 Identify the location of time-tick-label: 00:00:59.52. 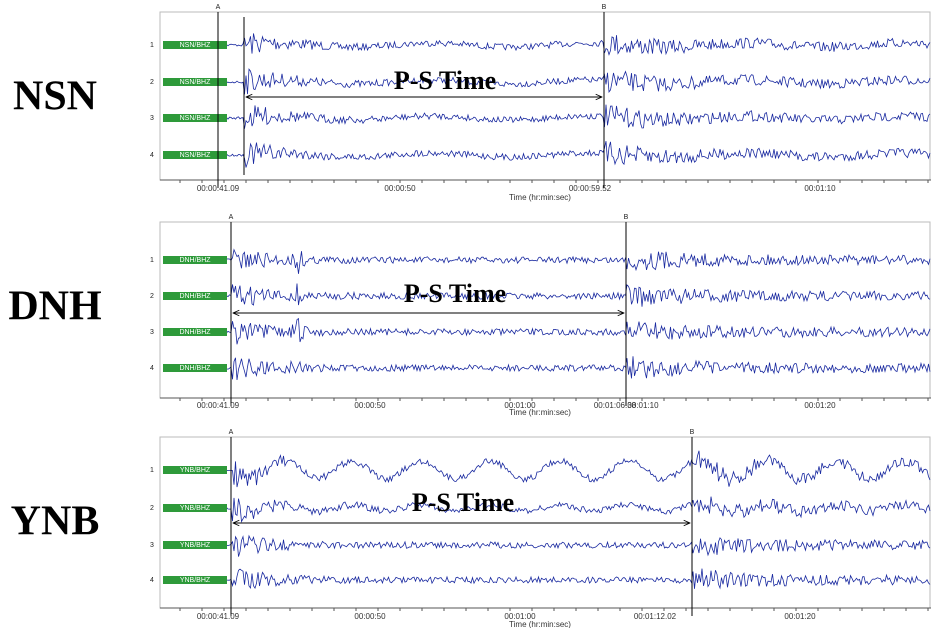
(590, 188).